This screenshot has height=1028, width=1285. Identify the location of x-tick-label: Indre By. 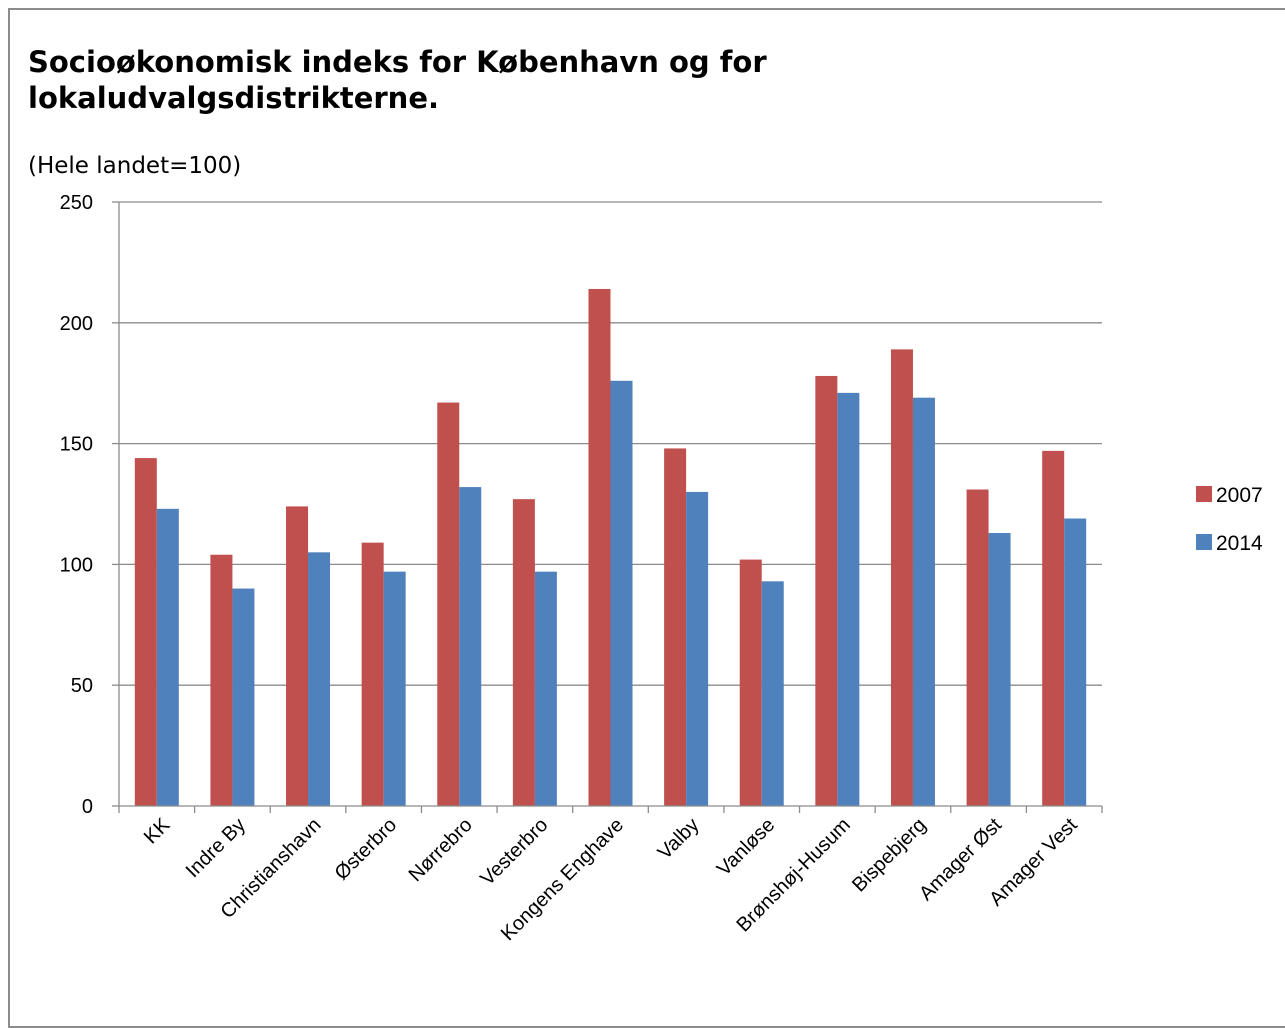
(216, 848).